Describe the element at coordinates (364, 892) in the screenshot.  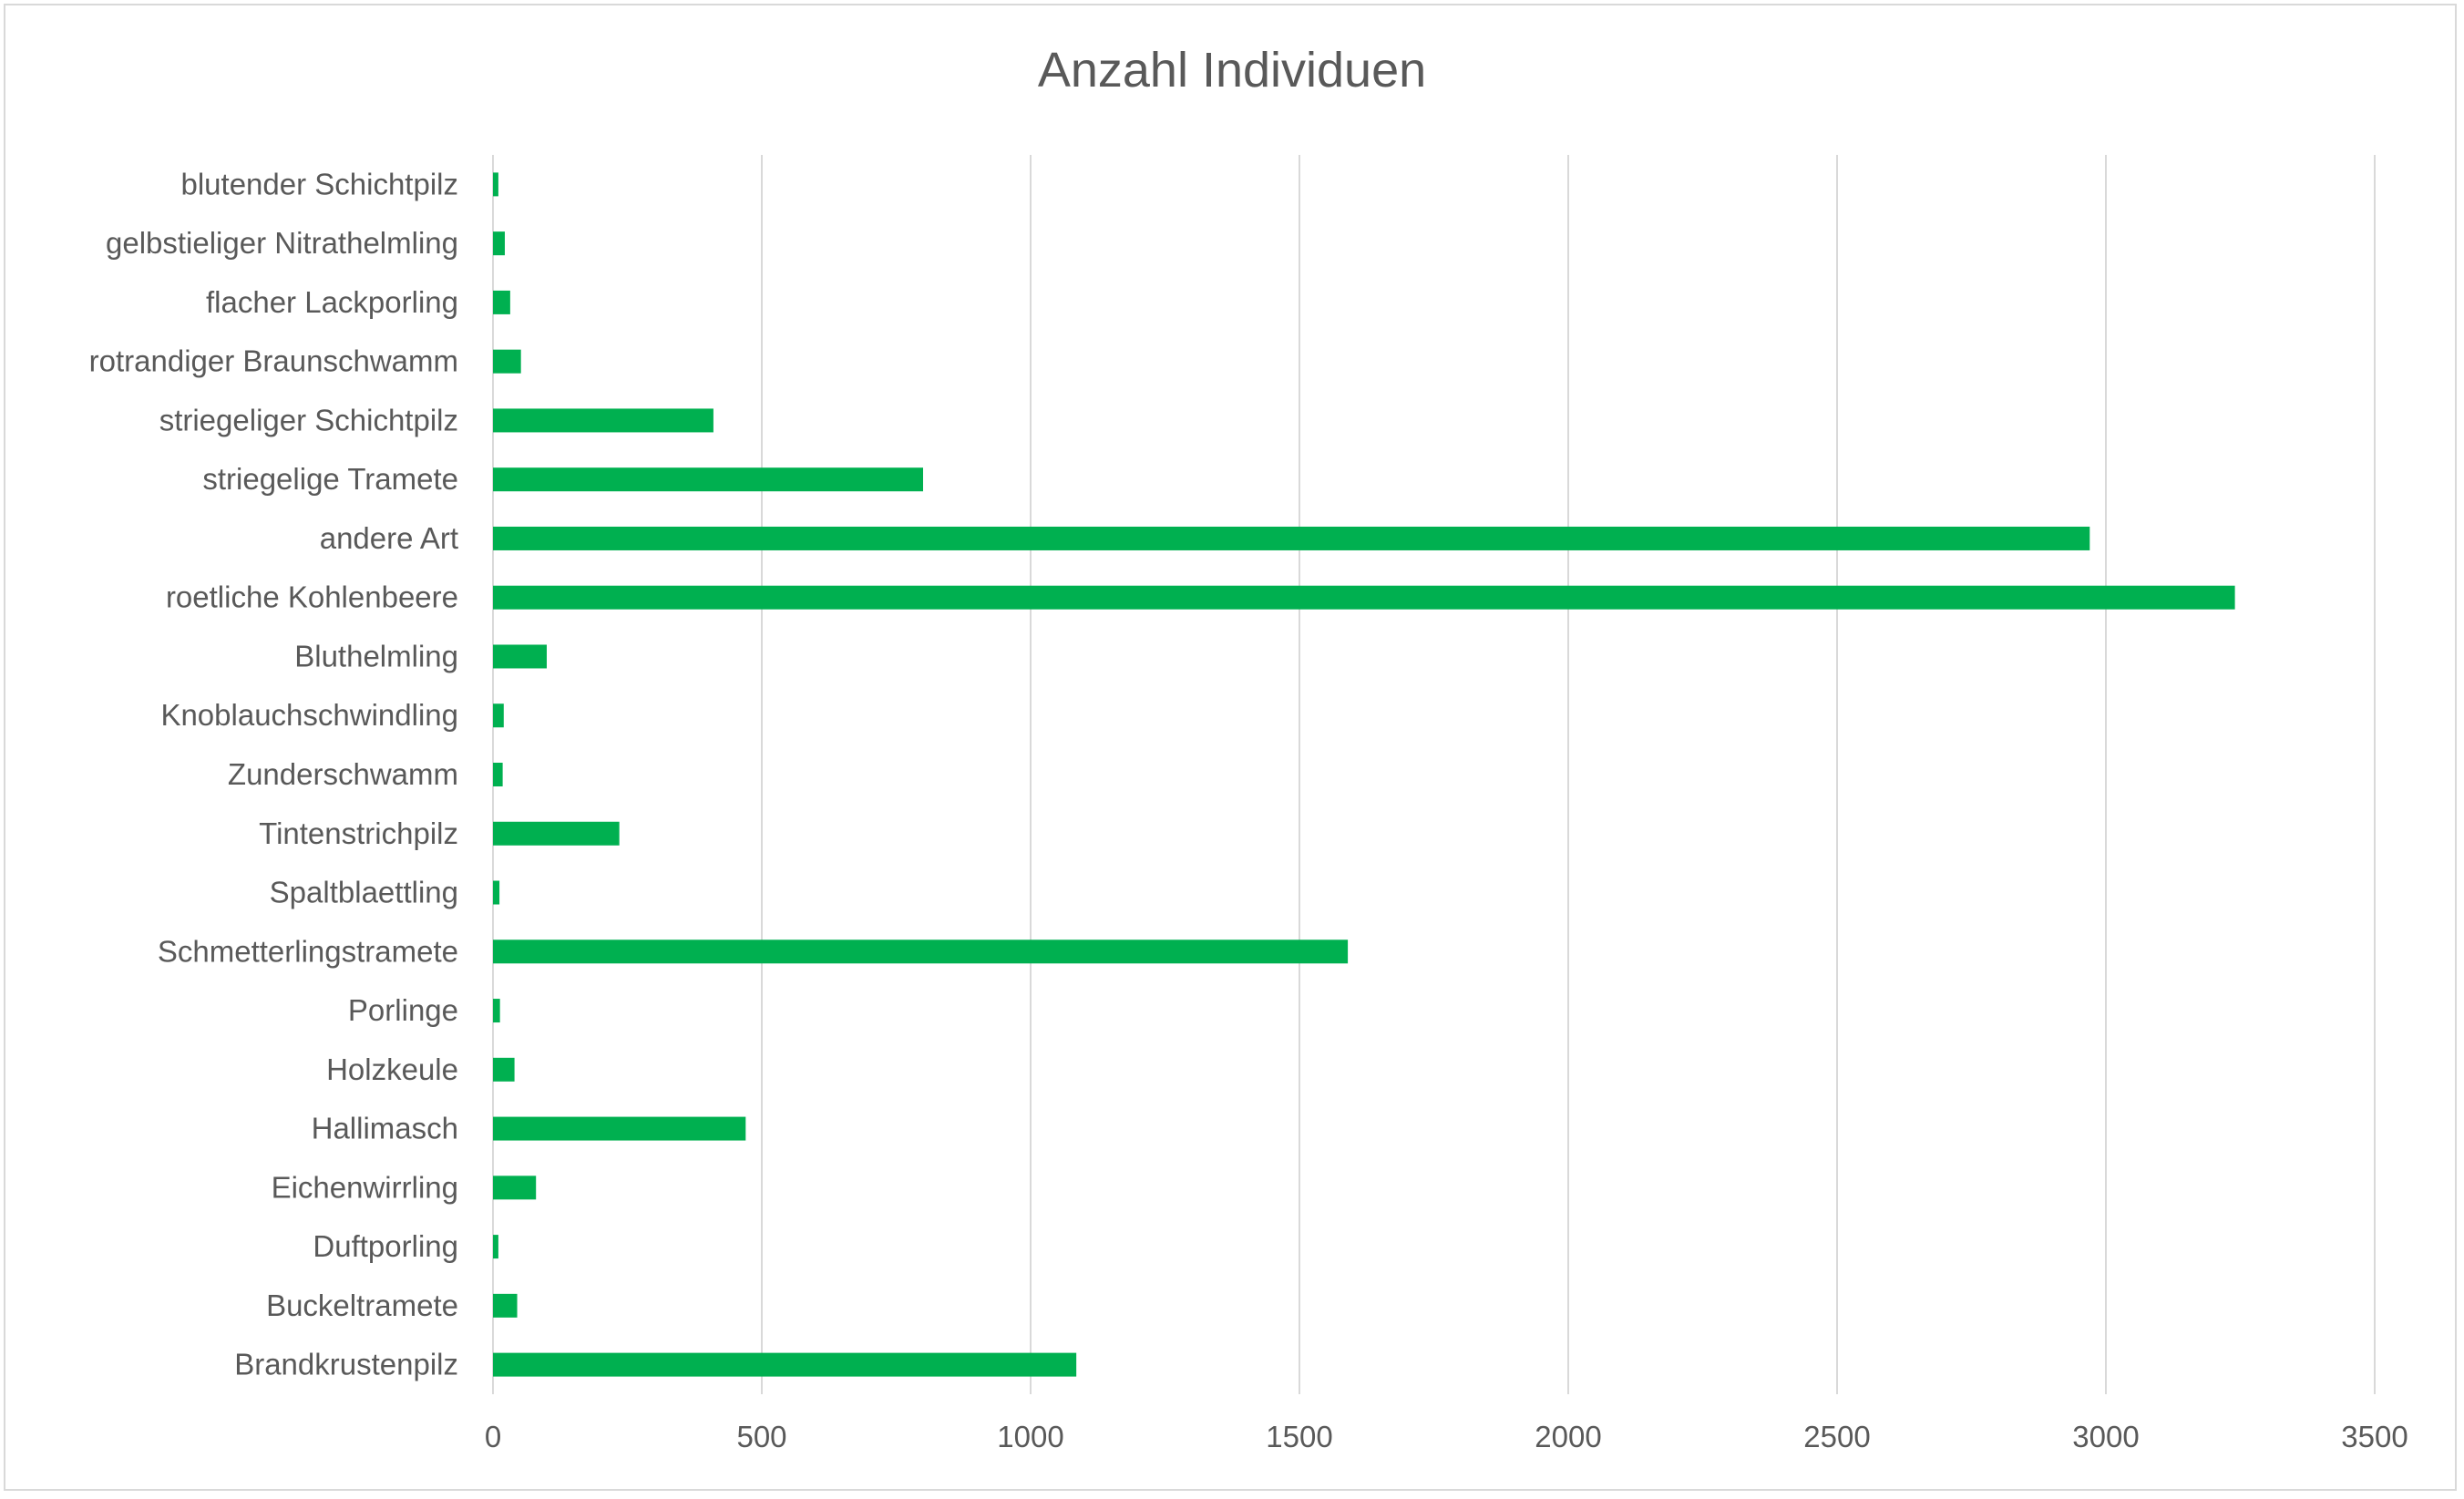
I see `category-label: Spaltblaettling` at that location.